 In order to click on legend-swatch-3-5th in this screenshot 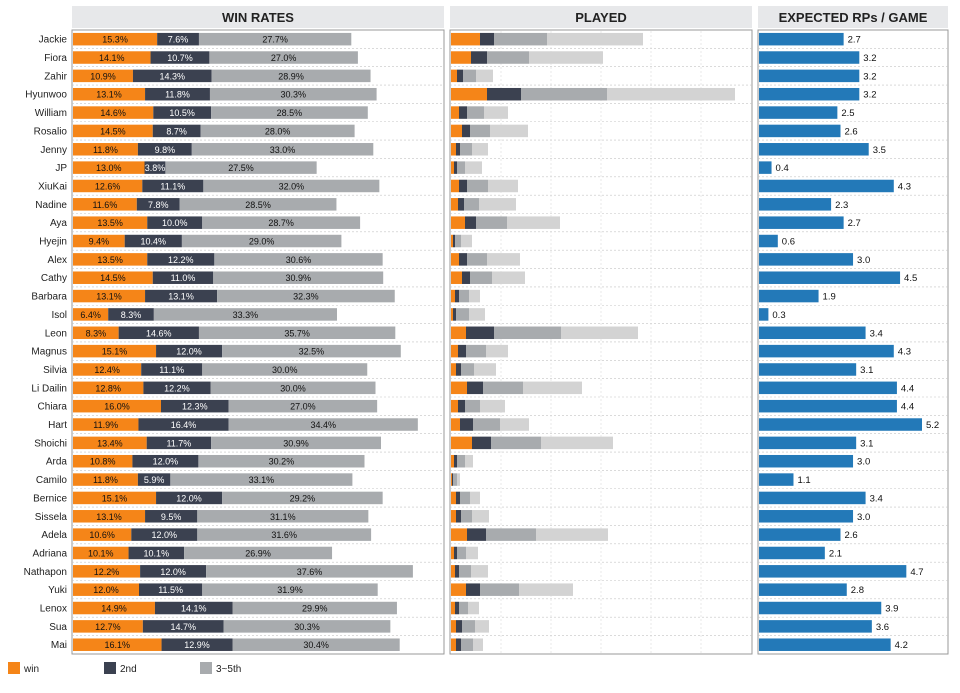, I will do `click(206, 668)`.